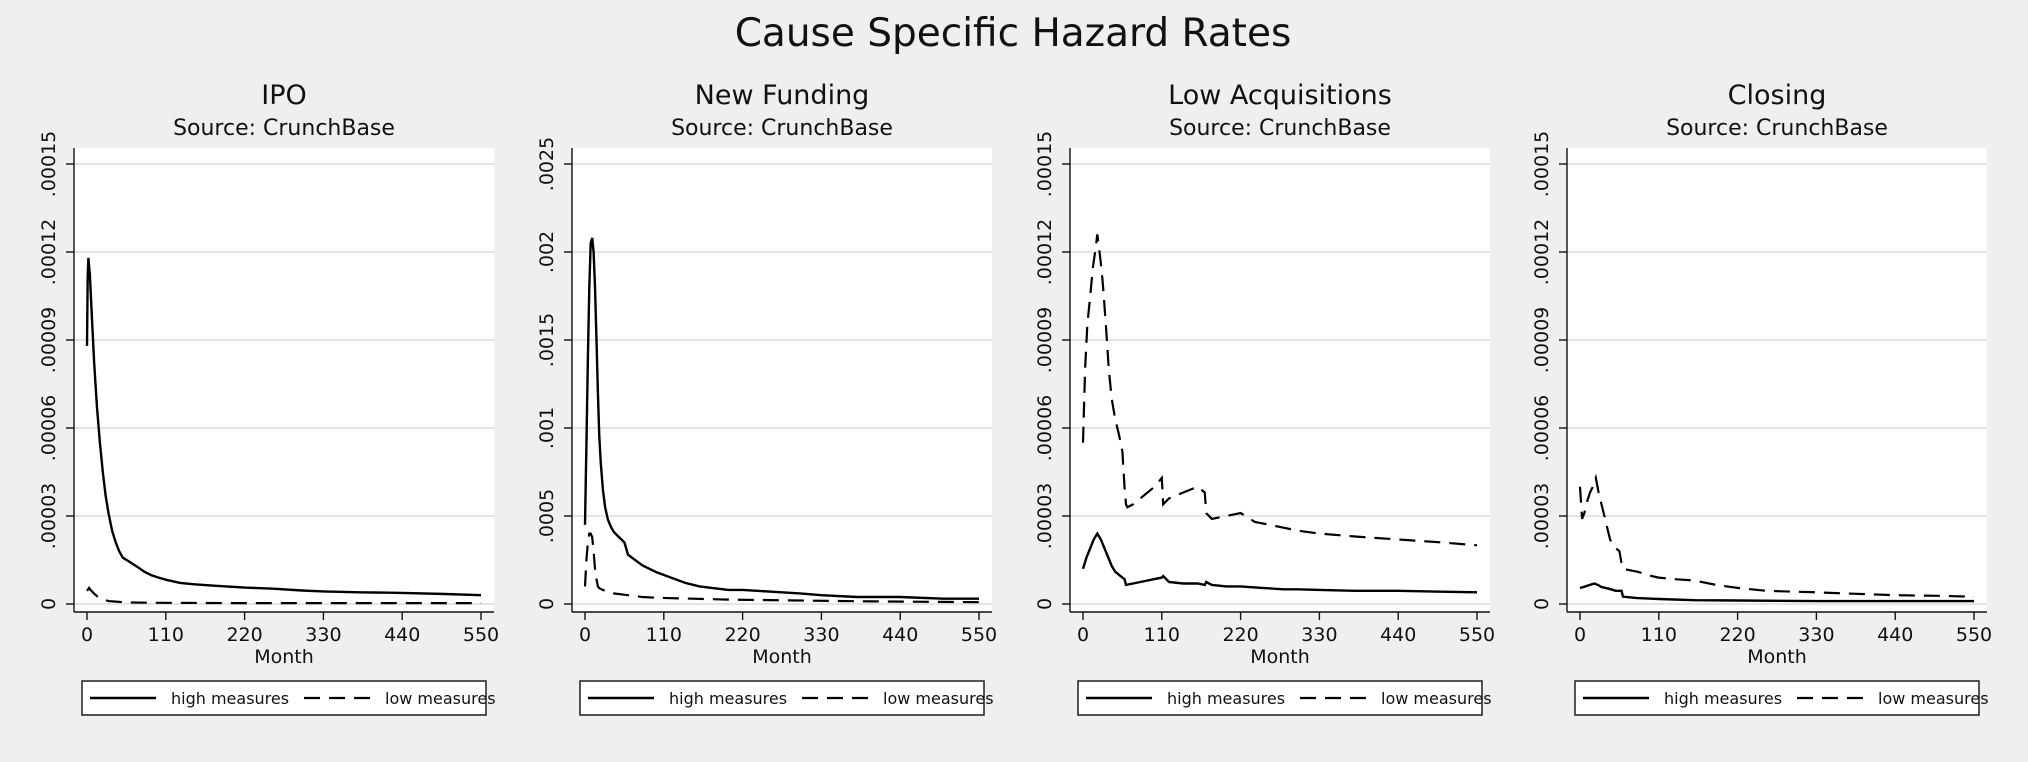 The height and width of the screenshot is (762, 2028). I want to click on y-tick-label: .0005, so click(547, 516).